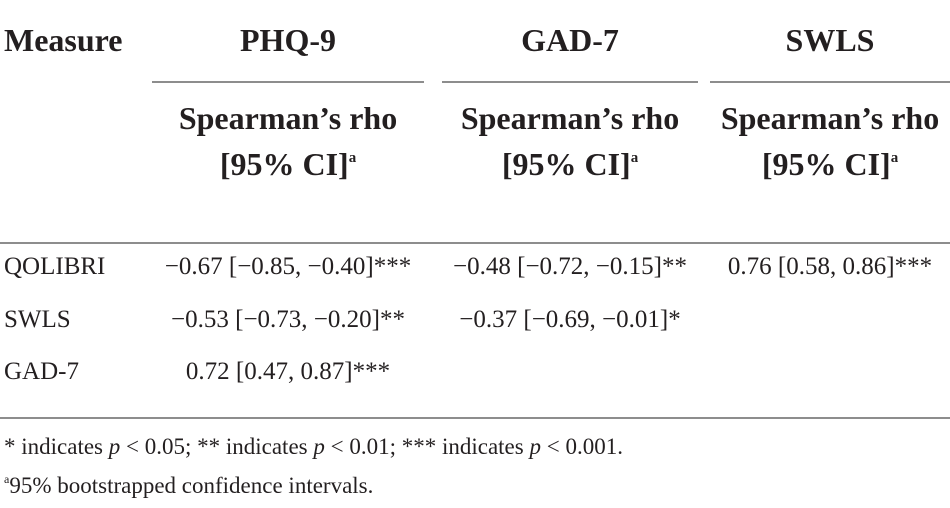 The image size is (950, 508). What do you see at coordinates (570, 319) in the screenshot?
I see `table-cell: −0.37 [−0.69, −0.01]*` at bounding box center [570, 319].